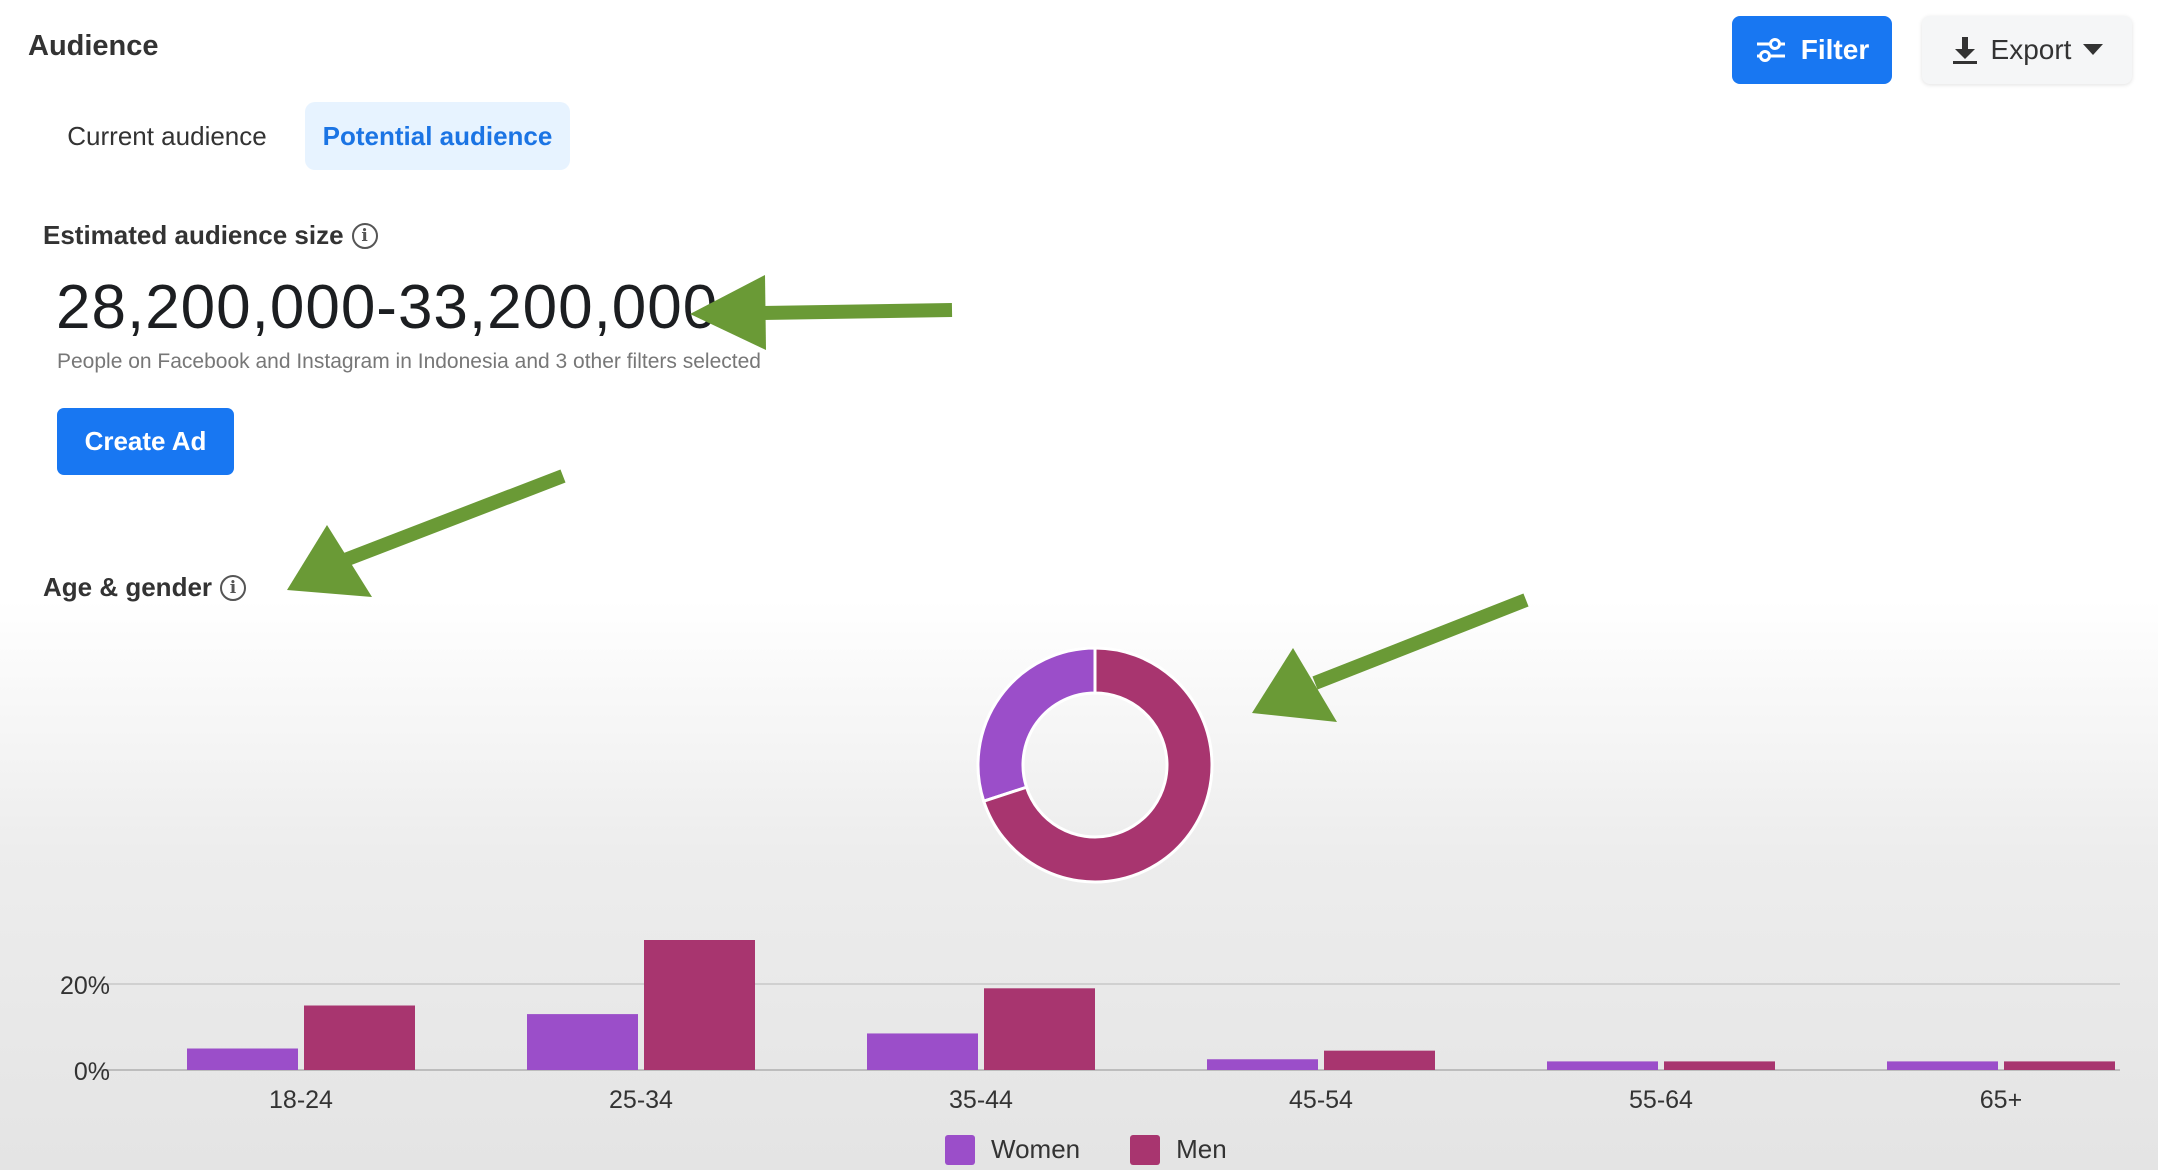 The height and width of the screenshot is (1170, 2158). Describe the element at coordinates (1942, 1065) in the screenshot. I see `bar-women-65+` at that location.